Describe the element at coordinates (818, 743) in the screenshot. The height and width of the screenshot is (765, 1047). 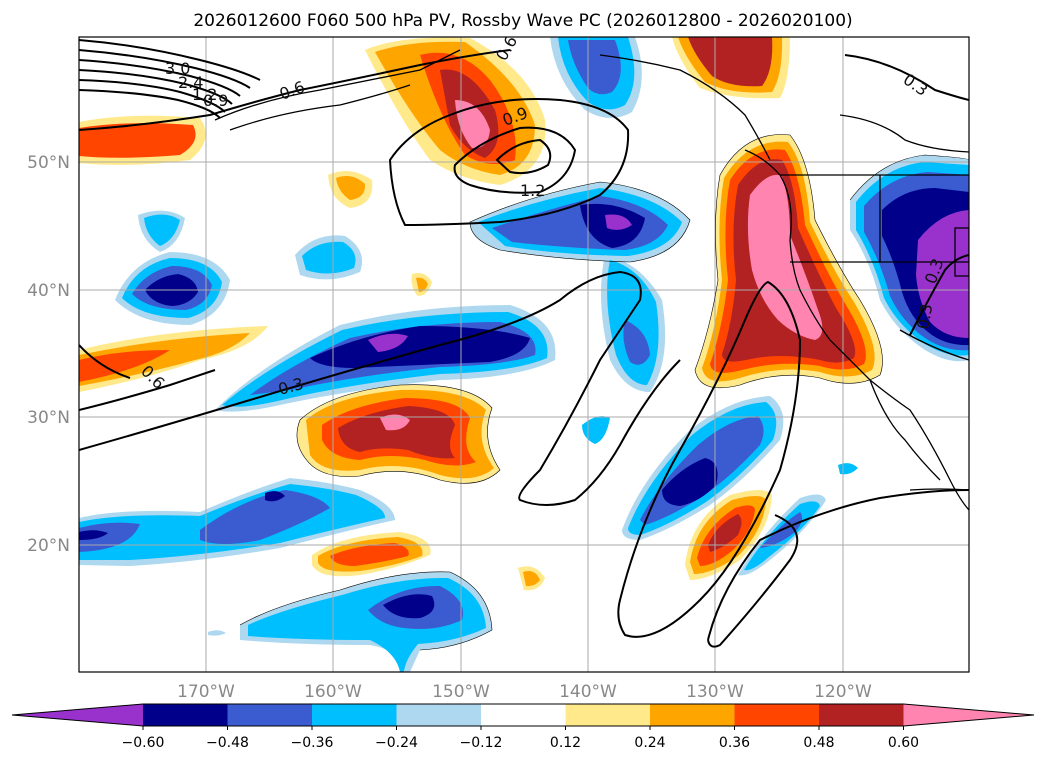
I see `colorbar-tick-label: 0.48` at that location.